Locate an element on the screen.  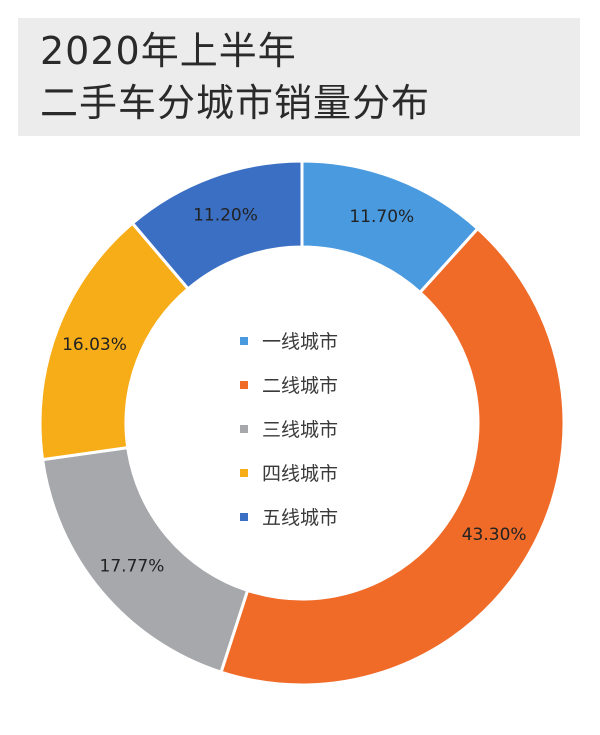
legend-label-5: 五线城市 is located at coordinates (300, 518).